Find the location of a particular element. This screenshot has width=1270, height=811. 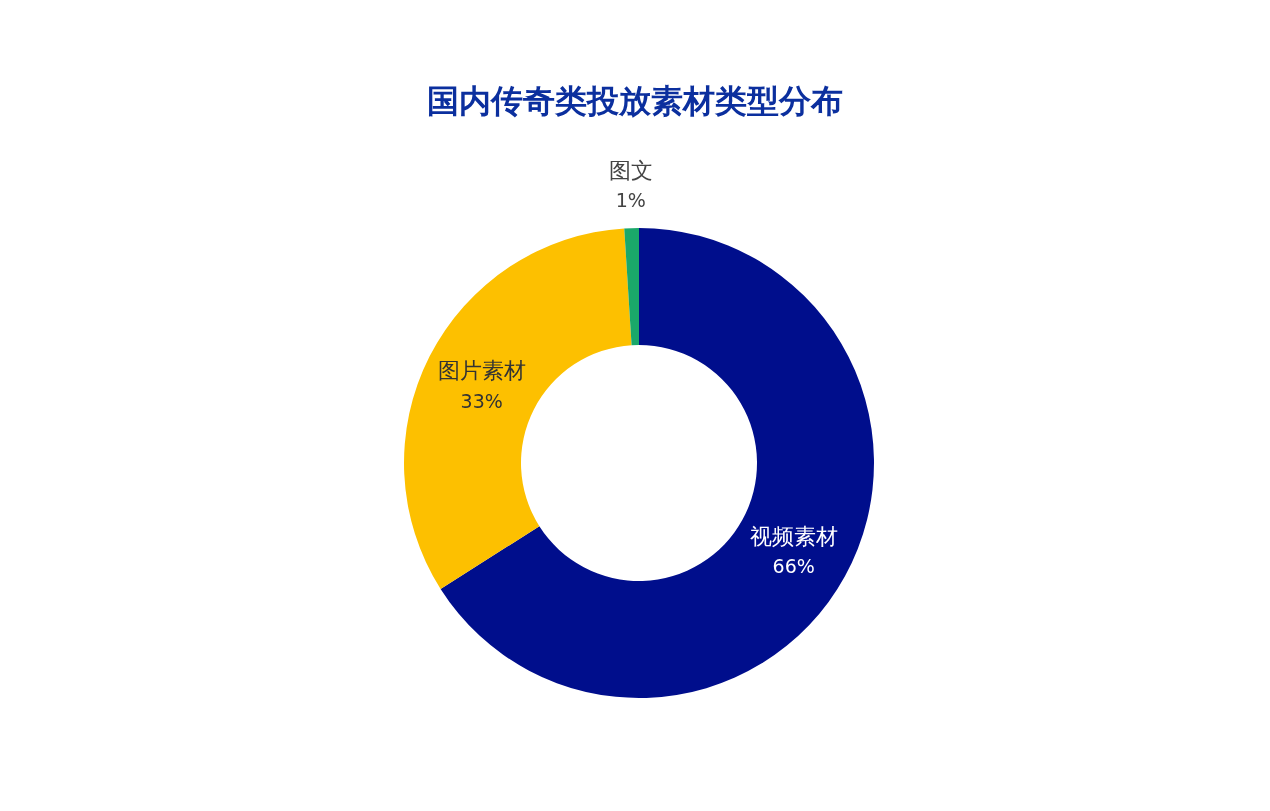

slice-label: 图文 is located at coordinates (630, 170).